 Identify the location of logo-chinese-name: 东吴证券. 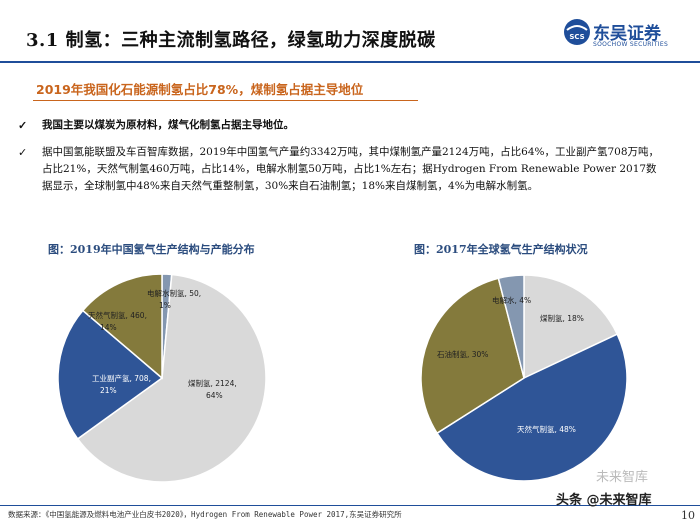
(627, 34).